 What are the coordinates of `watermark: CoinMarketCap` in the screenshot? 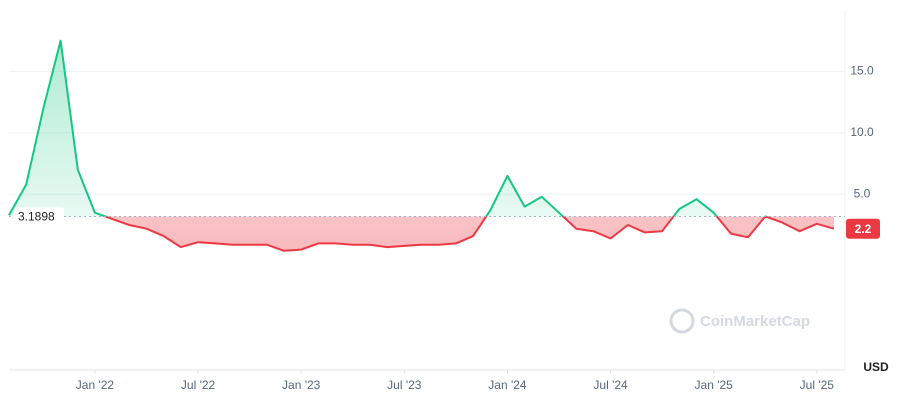 It's located at (739, 321).